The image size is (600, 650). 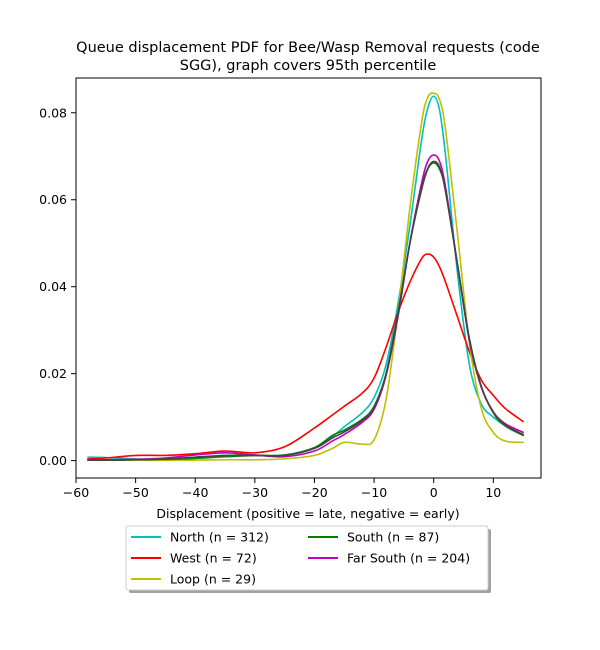 I want to click on x-tick-label: −40, so click(x=195, y=492).